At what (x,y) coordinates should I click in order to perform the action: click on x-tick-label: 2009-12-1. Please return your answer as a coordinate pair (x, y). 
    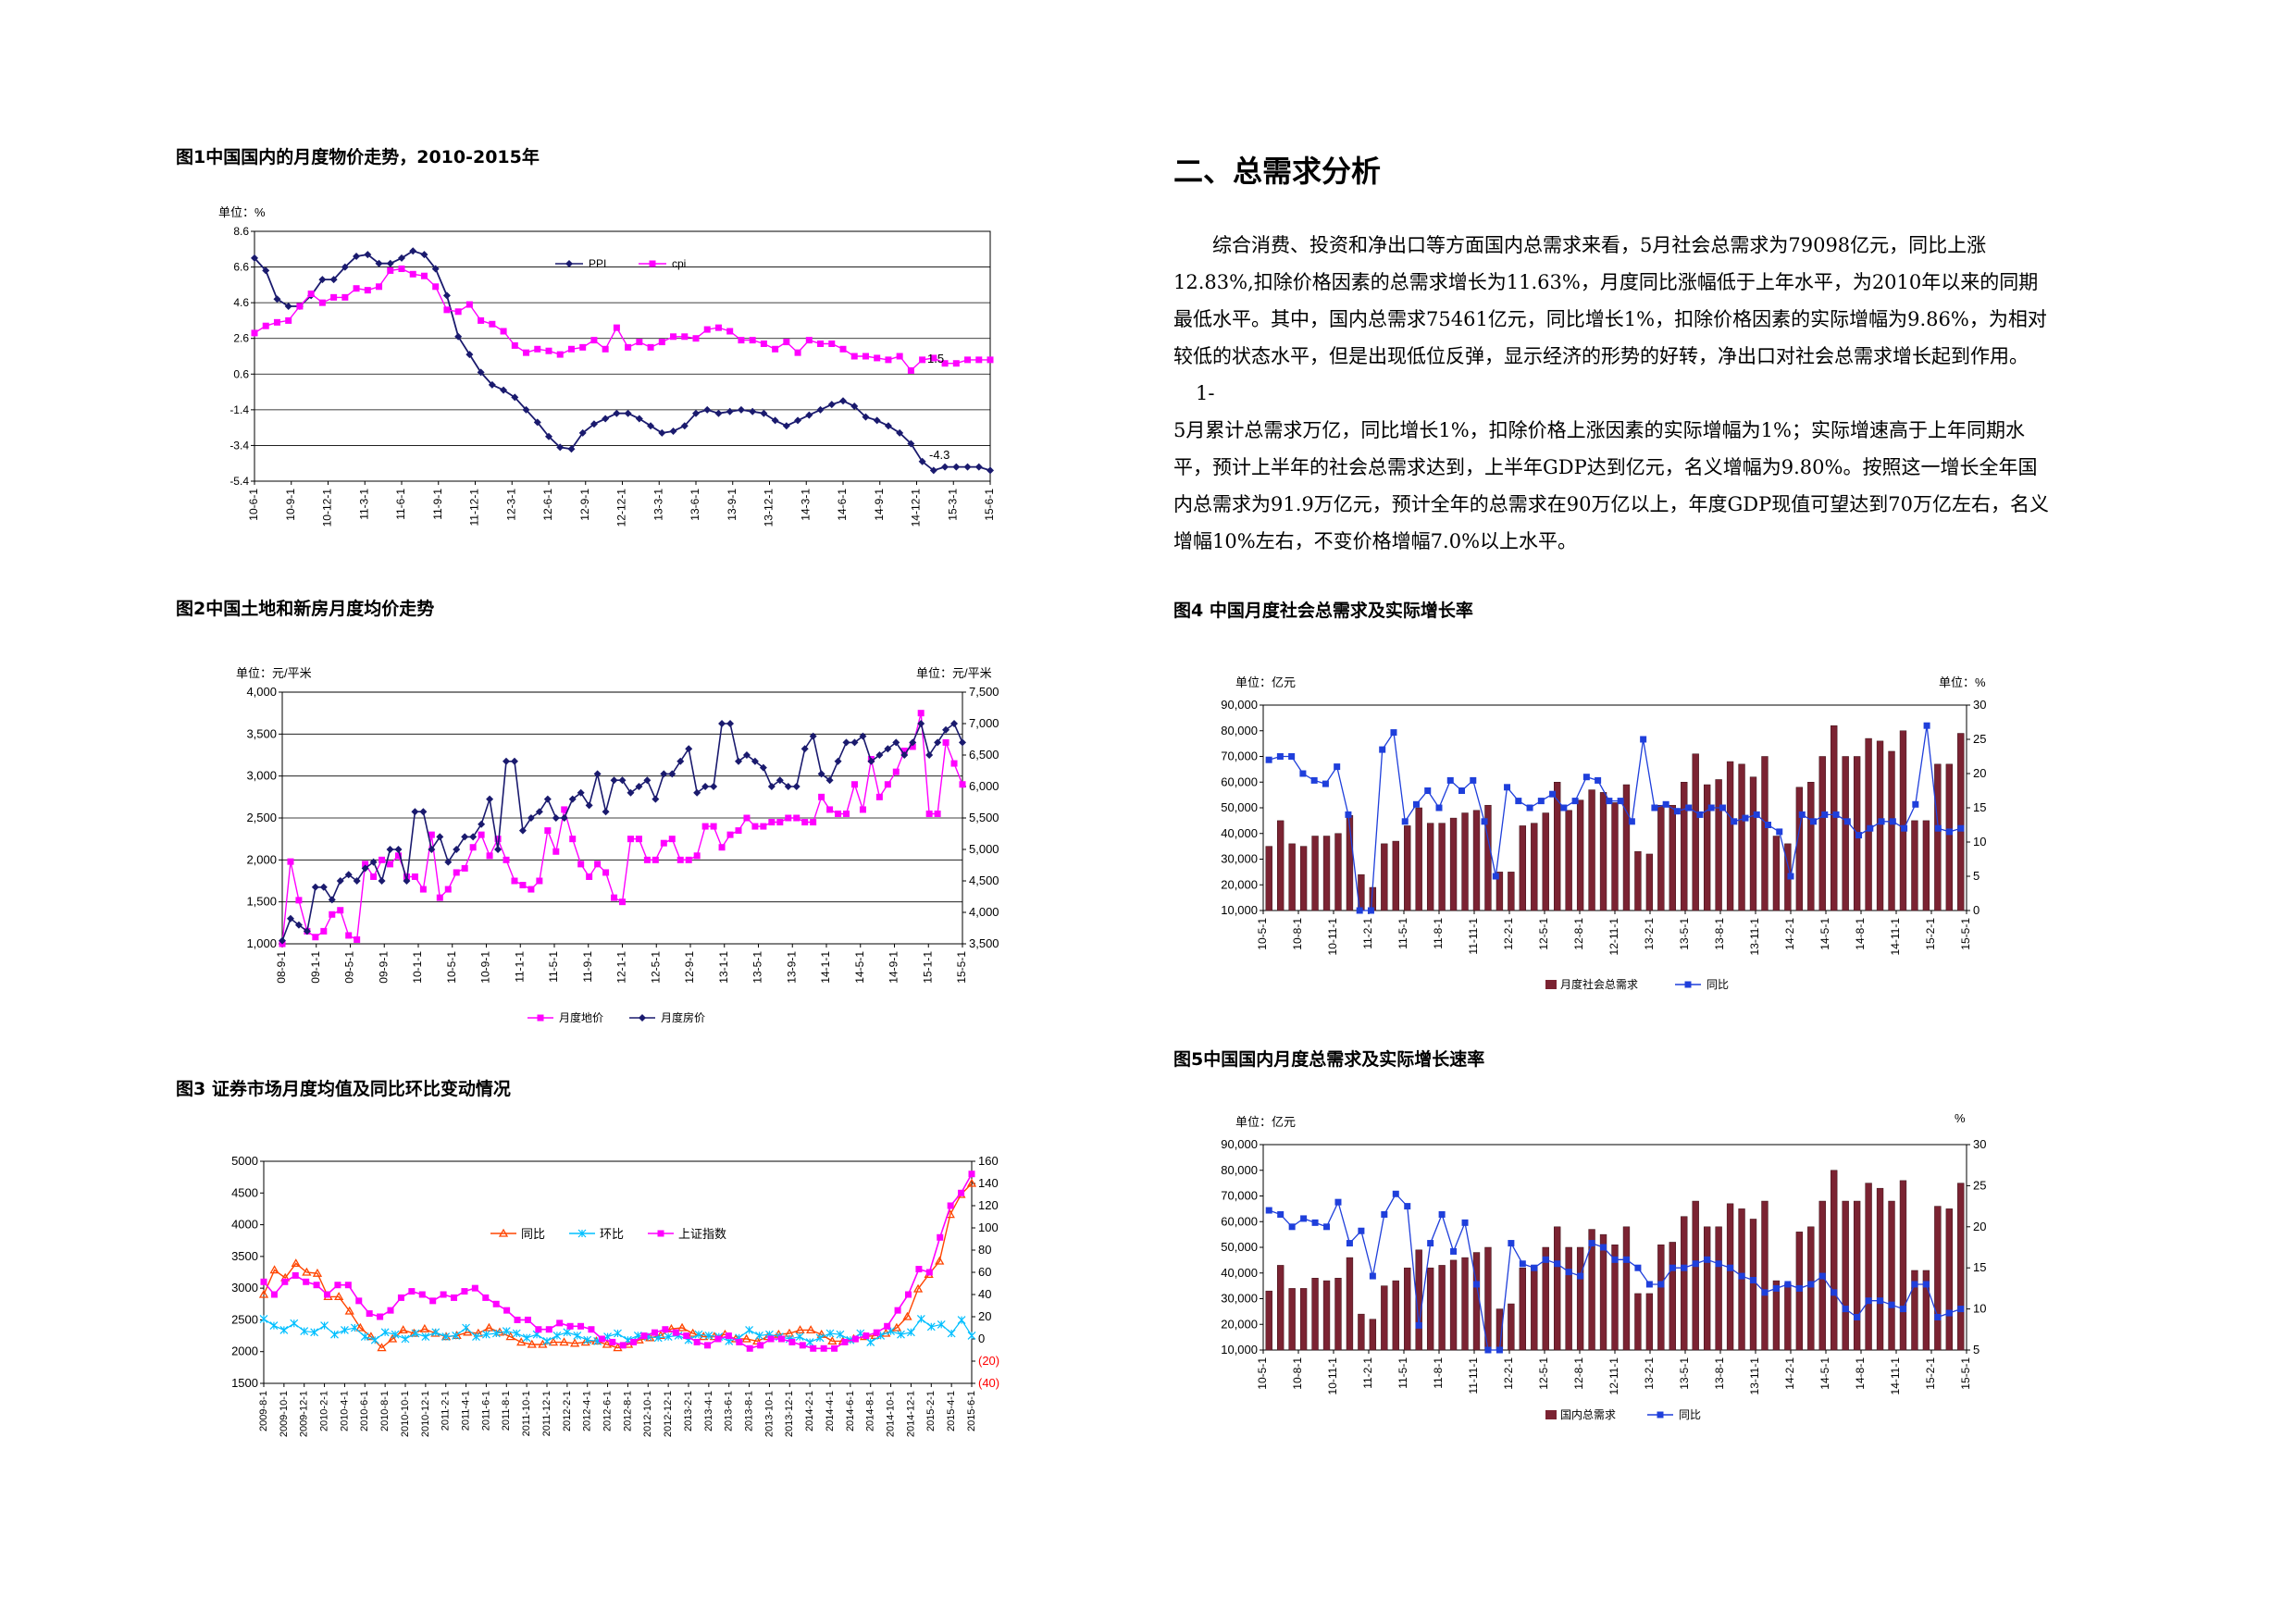
    Looking at the image, I should click on (305, 1414).